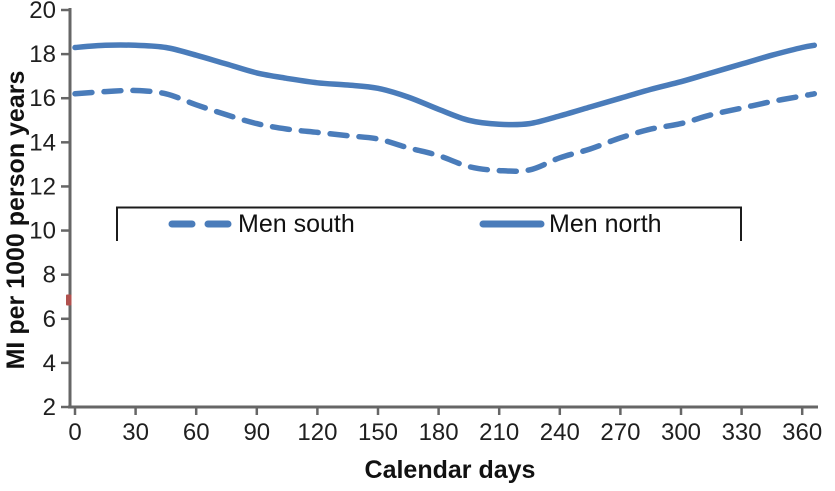  What do you see at coordinates (450, 470) in the screenshot?
I see `x-axis-title: Calendar days` at bounding box center [450, 470].